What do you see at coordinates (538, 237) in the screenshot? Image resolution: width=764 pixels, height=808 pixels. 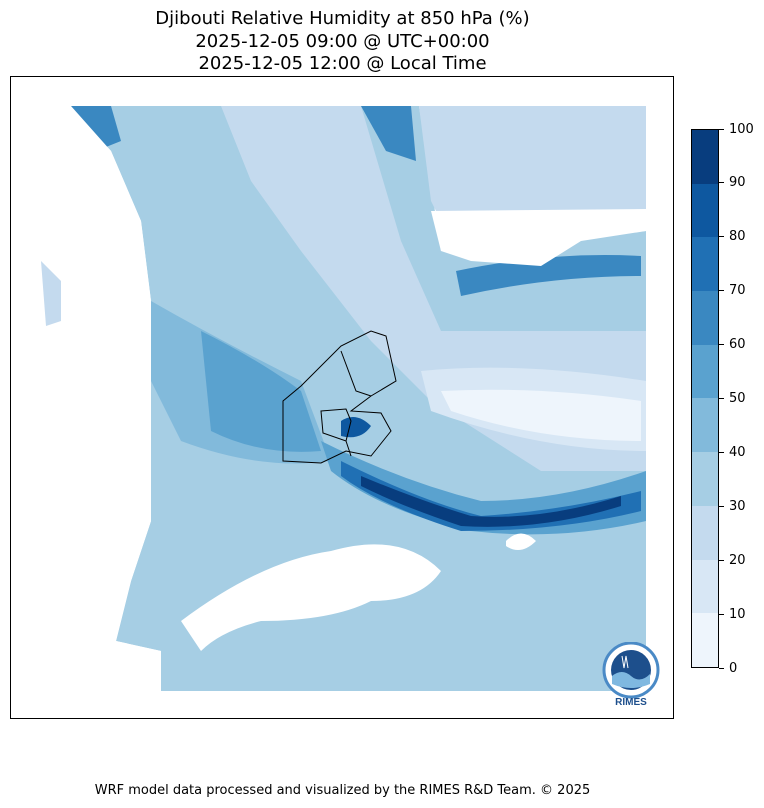 I see `no-data-region-ne` at bounding box center [538, 237].